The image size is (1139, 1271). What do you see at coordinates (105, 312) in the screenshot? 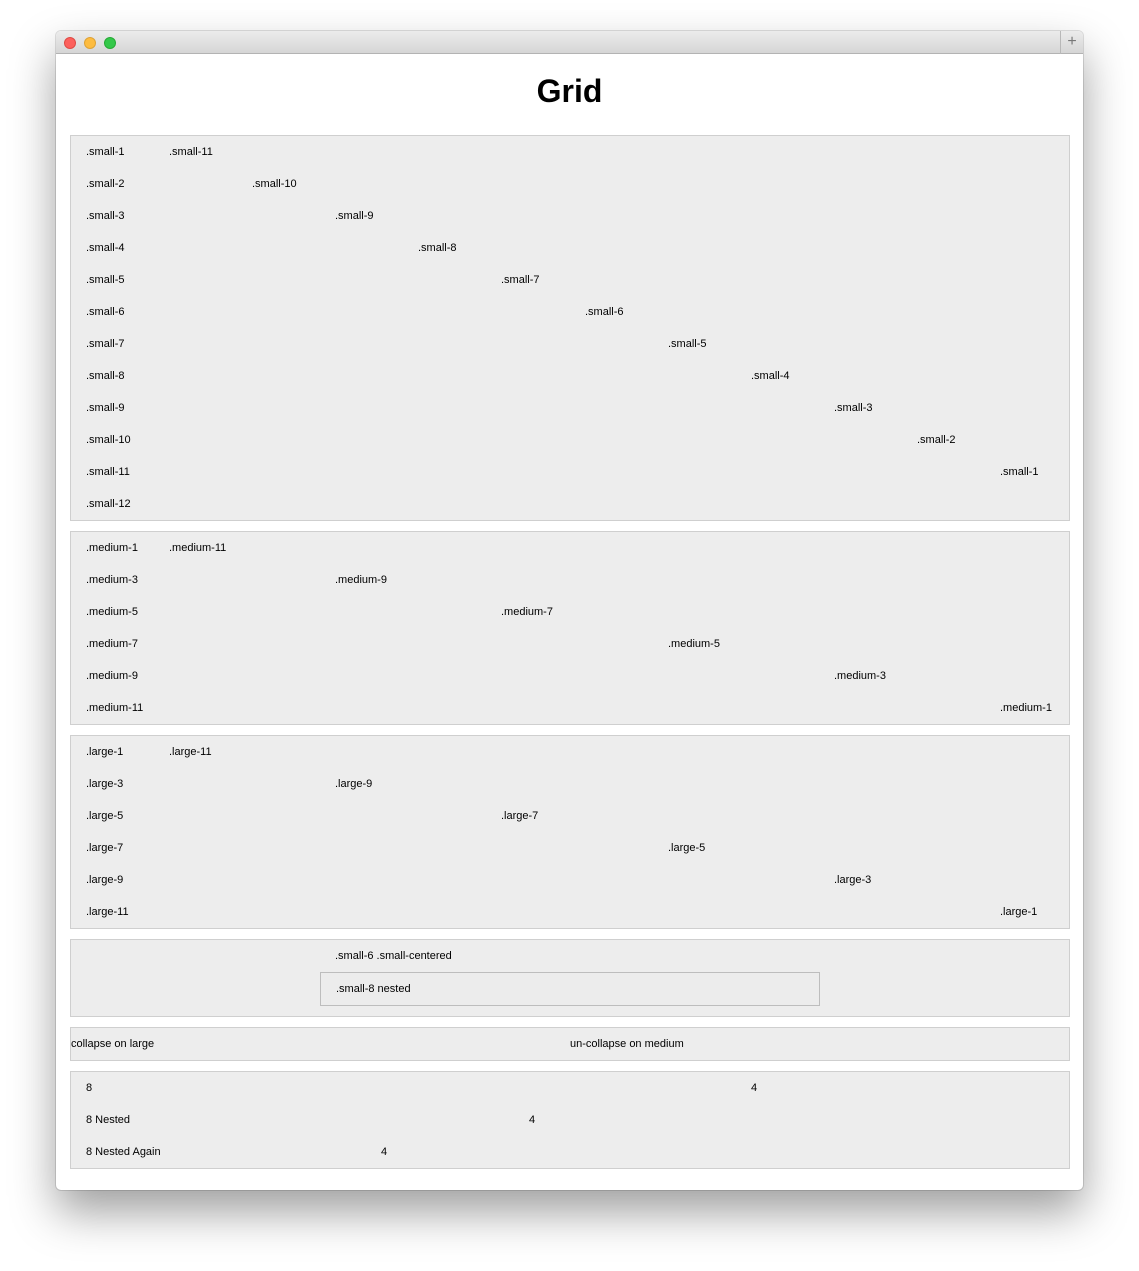
I see `grid-cell-small-6-left: .small-6` at bounding box center [105, 312].